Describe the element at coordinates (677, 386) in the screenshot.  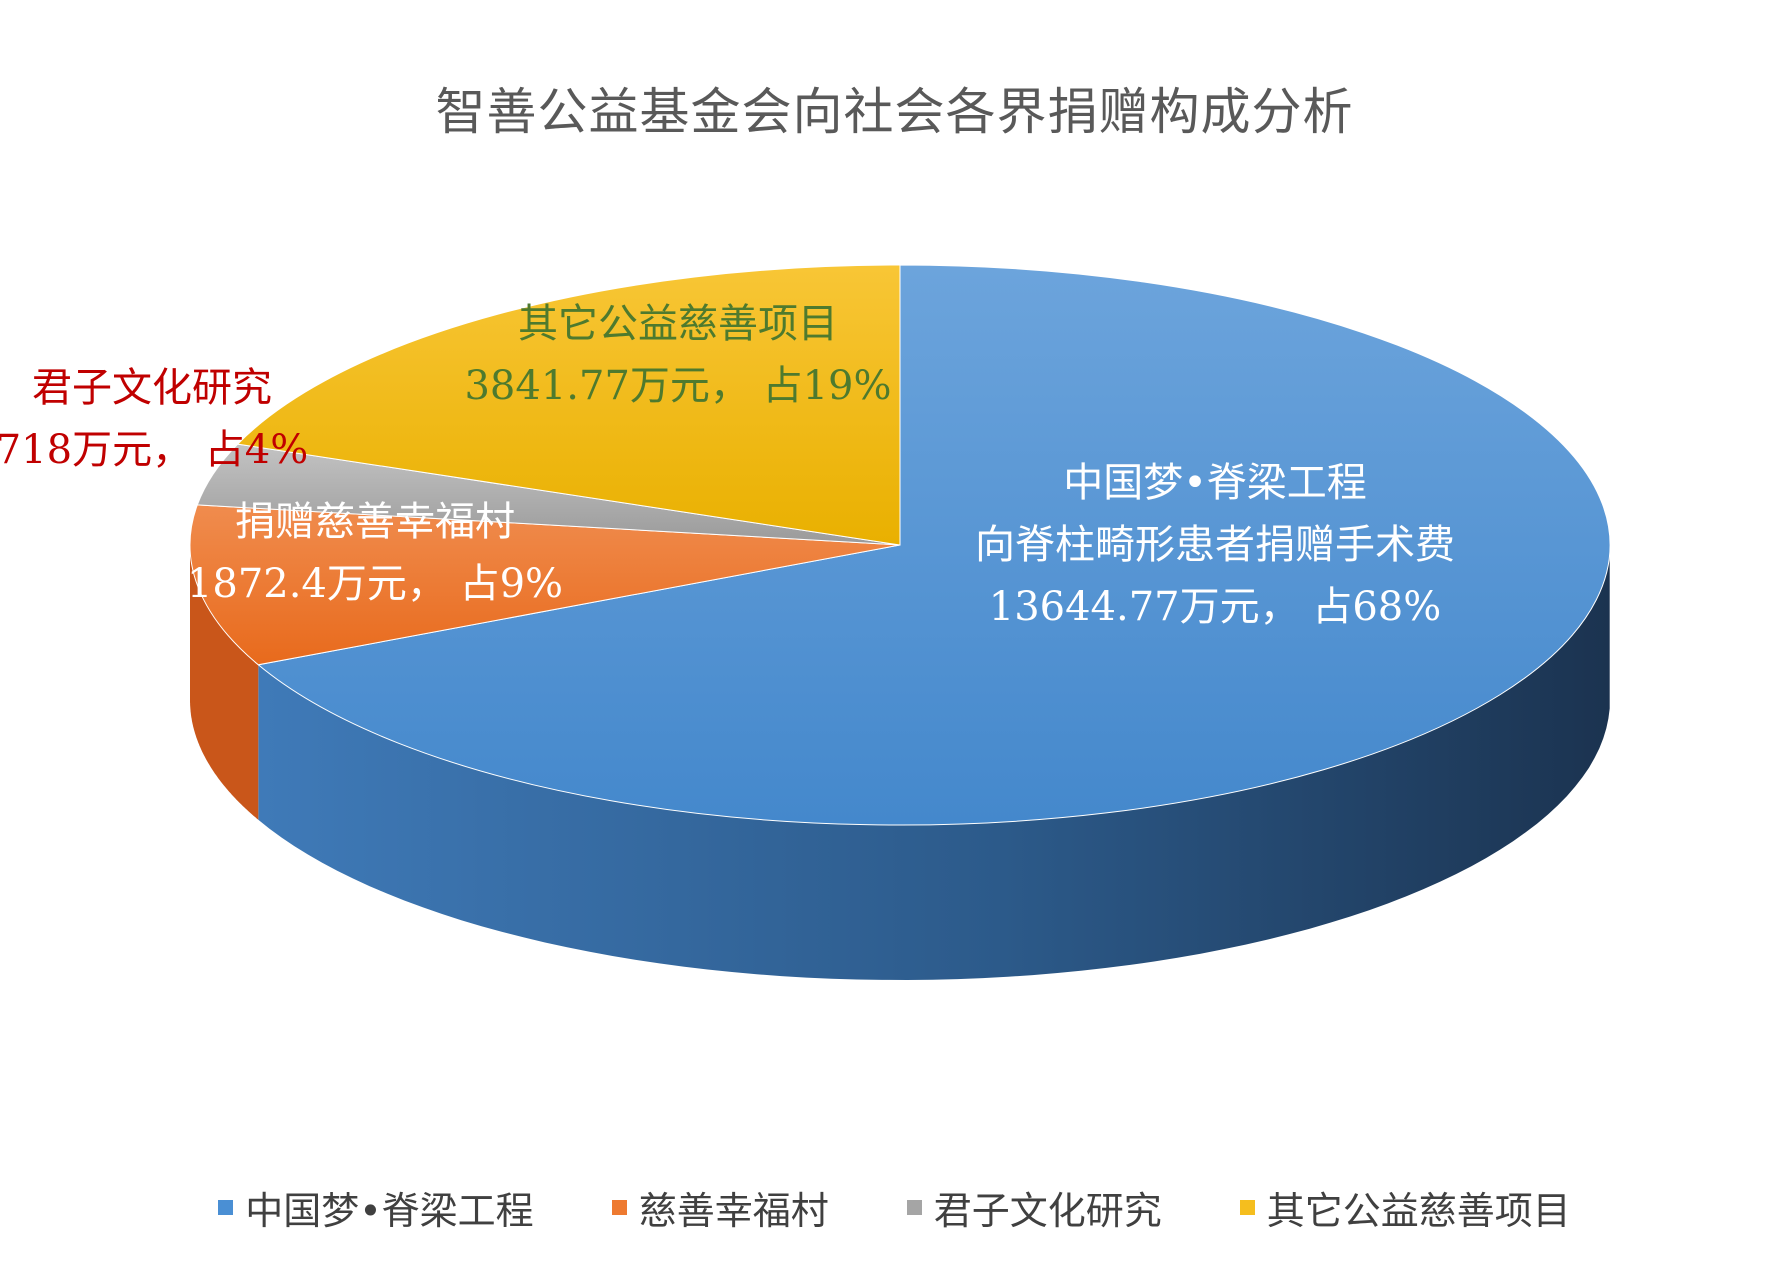
I see `pie-slice-label-line: 3841.77万元， 占19%` at that location.